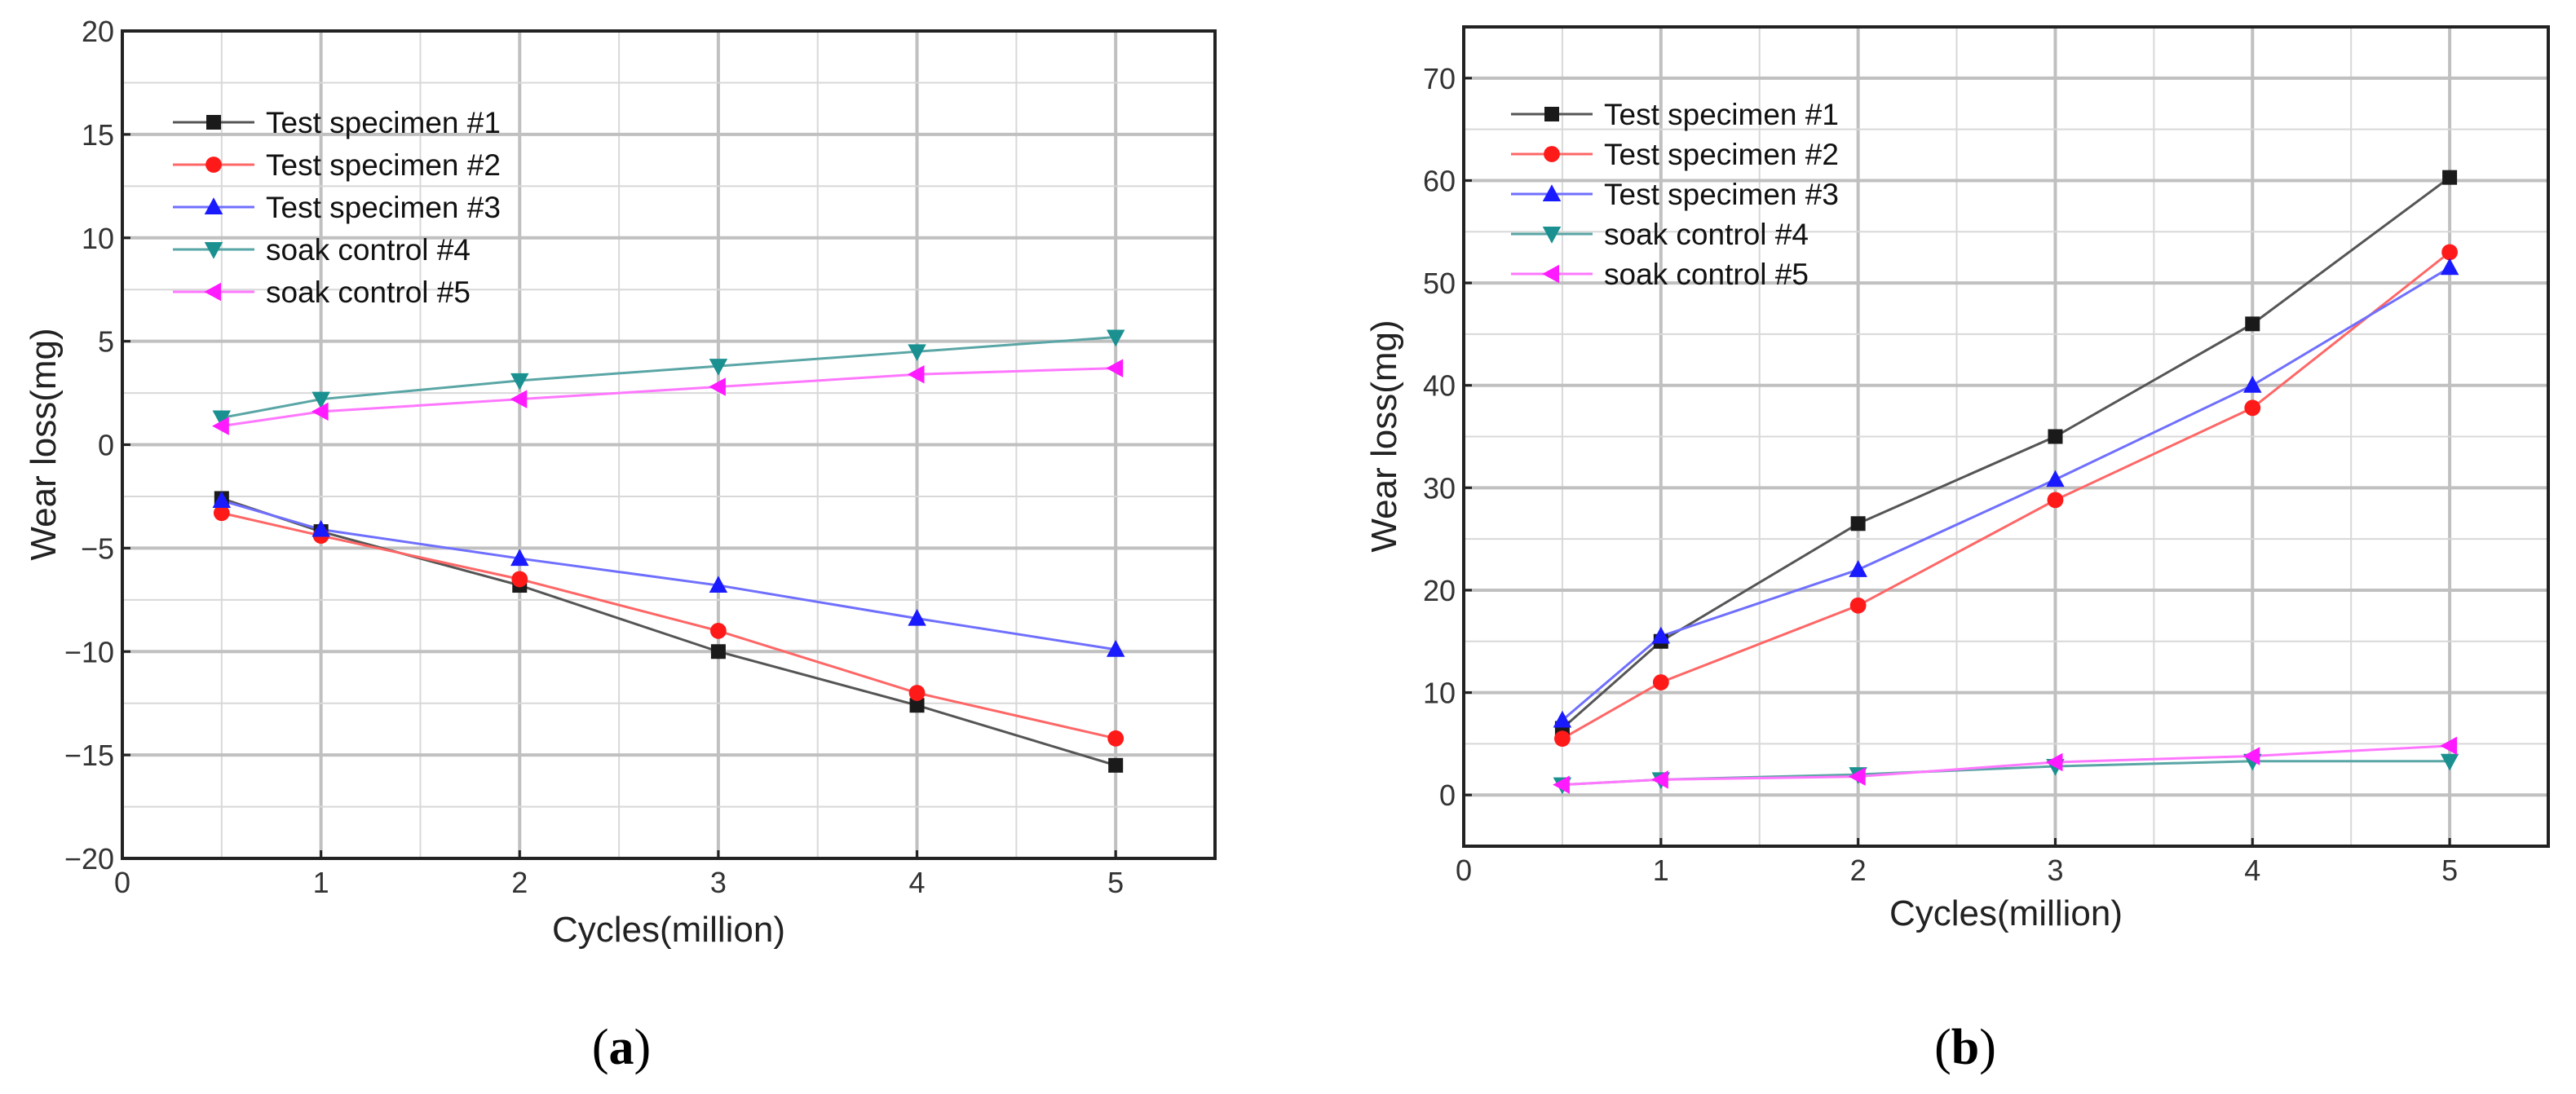 The image size is (2576, 1094). Describe the element at coordinates (1439, 284) in the screenshot. I see `y-tick-label: 50` at that location.